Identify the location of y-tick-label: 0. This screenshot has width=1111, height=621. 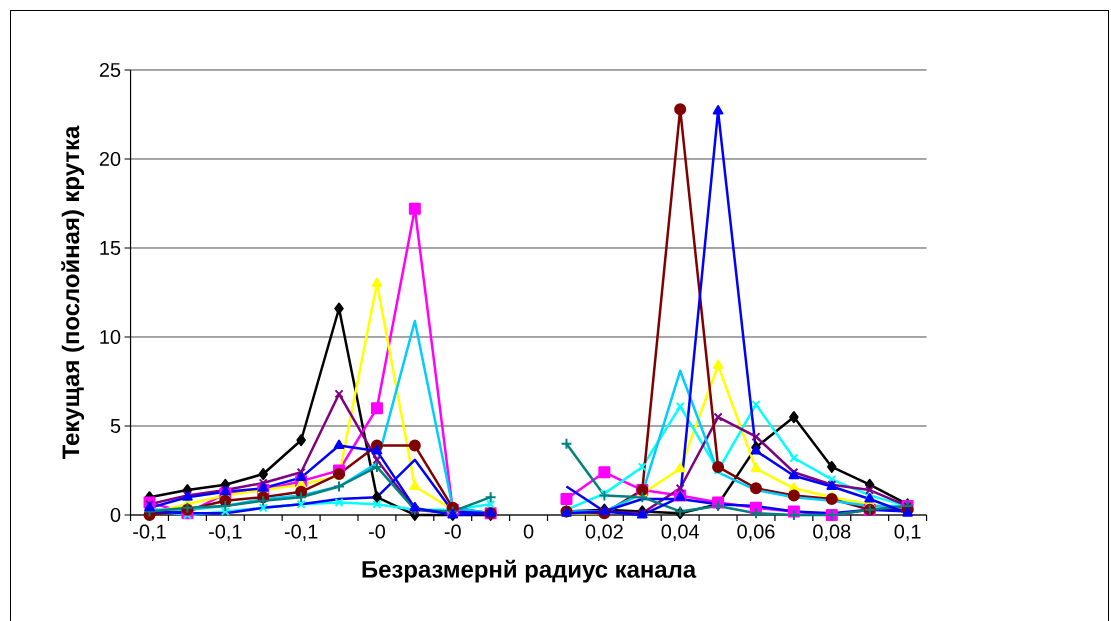
(115, 515).